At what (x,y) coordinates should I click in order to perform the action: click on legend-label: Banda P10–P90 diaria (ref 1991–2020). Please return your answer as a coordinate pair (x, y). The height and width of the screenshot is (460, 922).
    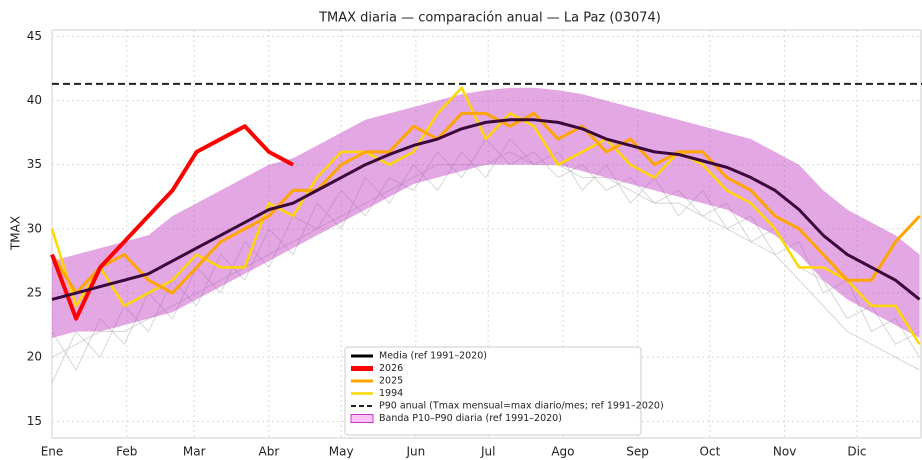
    Looking at the image, I should click on (470, 418).